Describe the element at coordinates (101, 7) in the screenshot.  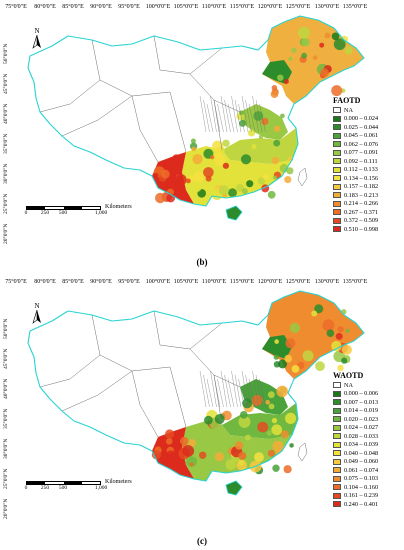
I see `longitude-label: 90°0'0"E` at that location.